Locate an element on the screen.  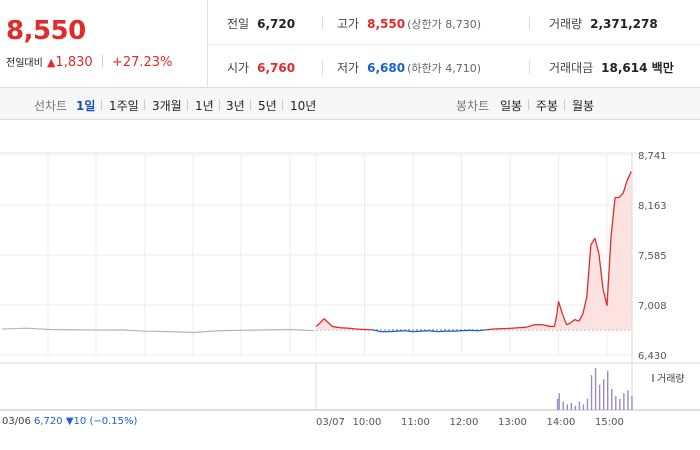
chart-tabs: 선차트 1일 1주일 3개월 1년 3년 5년 10년 봉차트 일봉 주봉 월봉 is located at coordinates (350, 104).